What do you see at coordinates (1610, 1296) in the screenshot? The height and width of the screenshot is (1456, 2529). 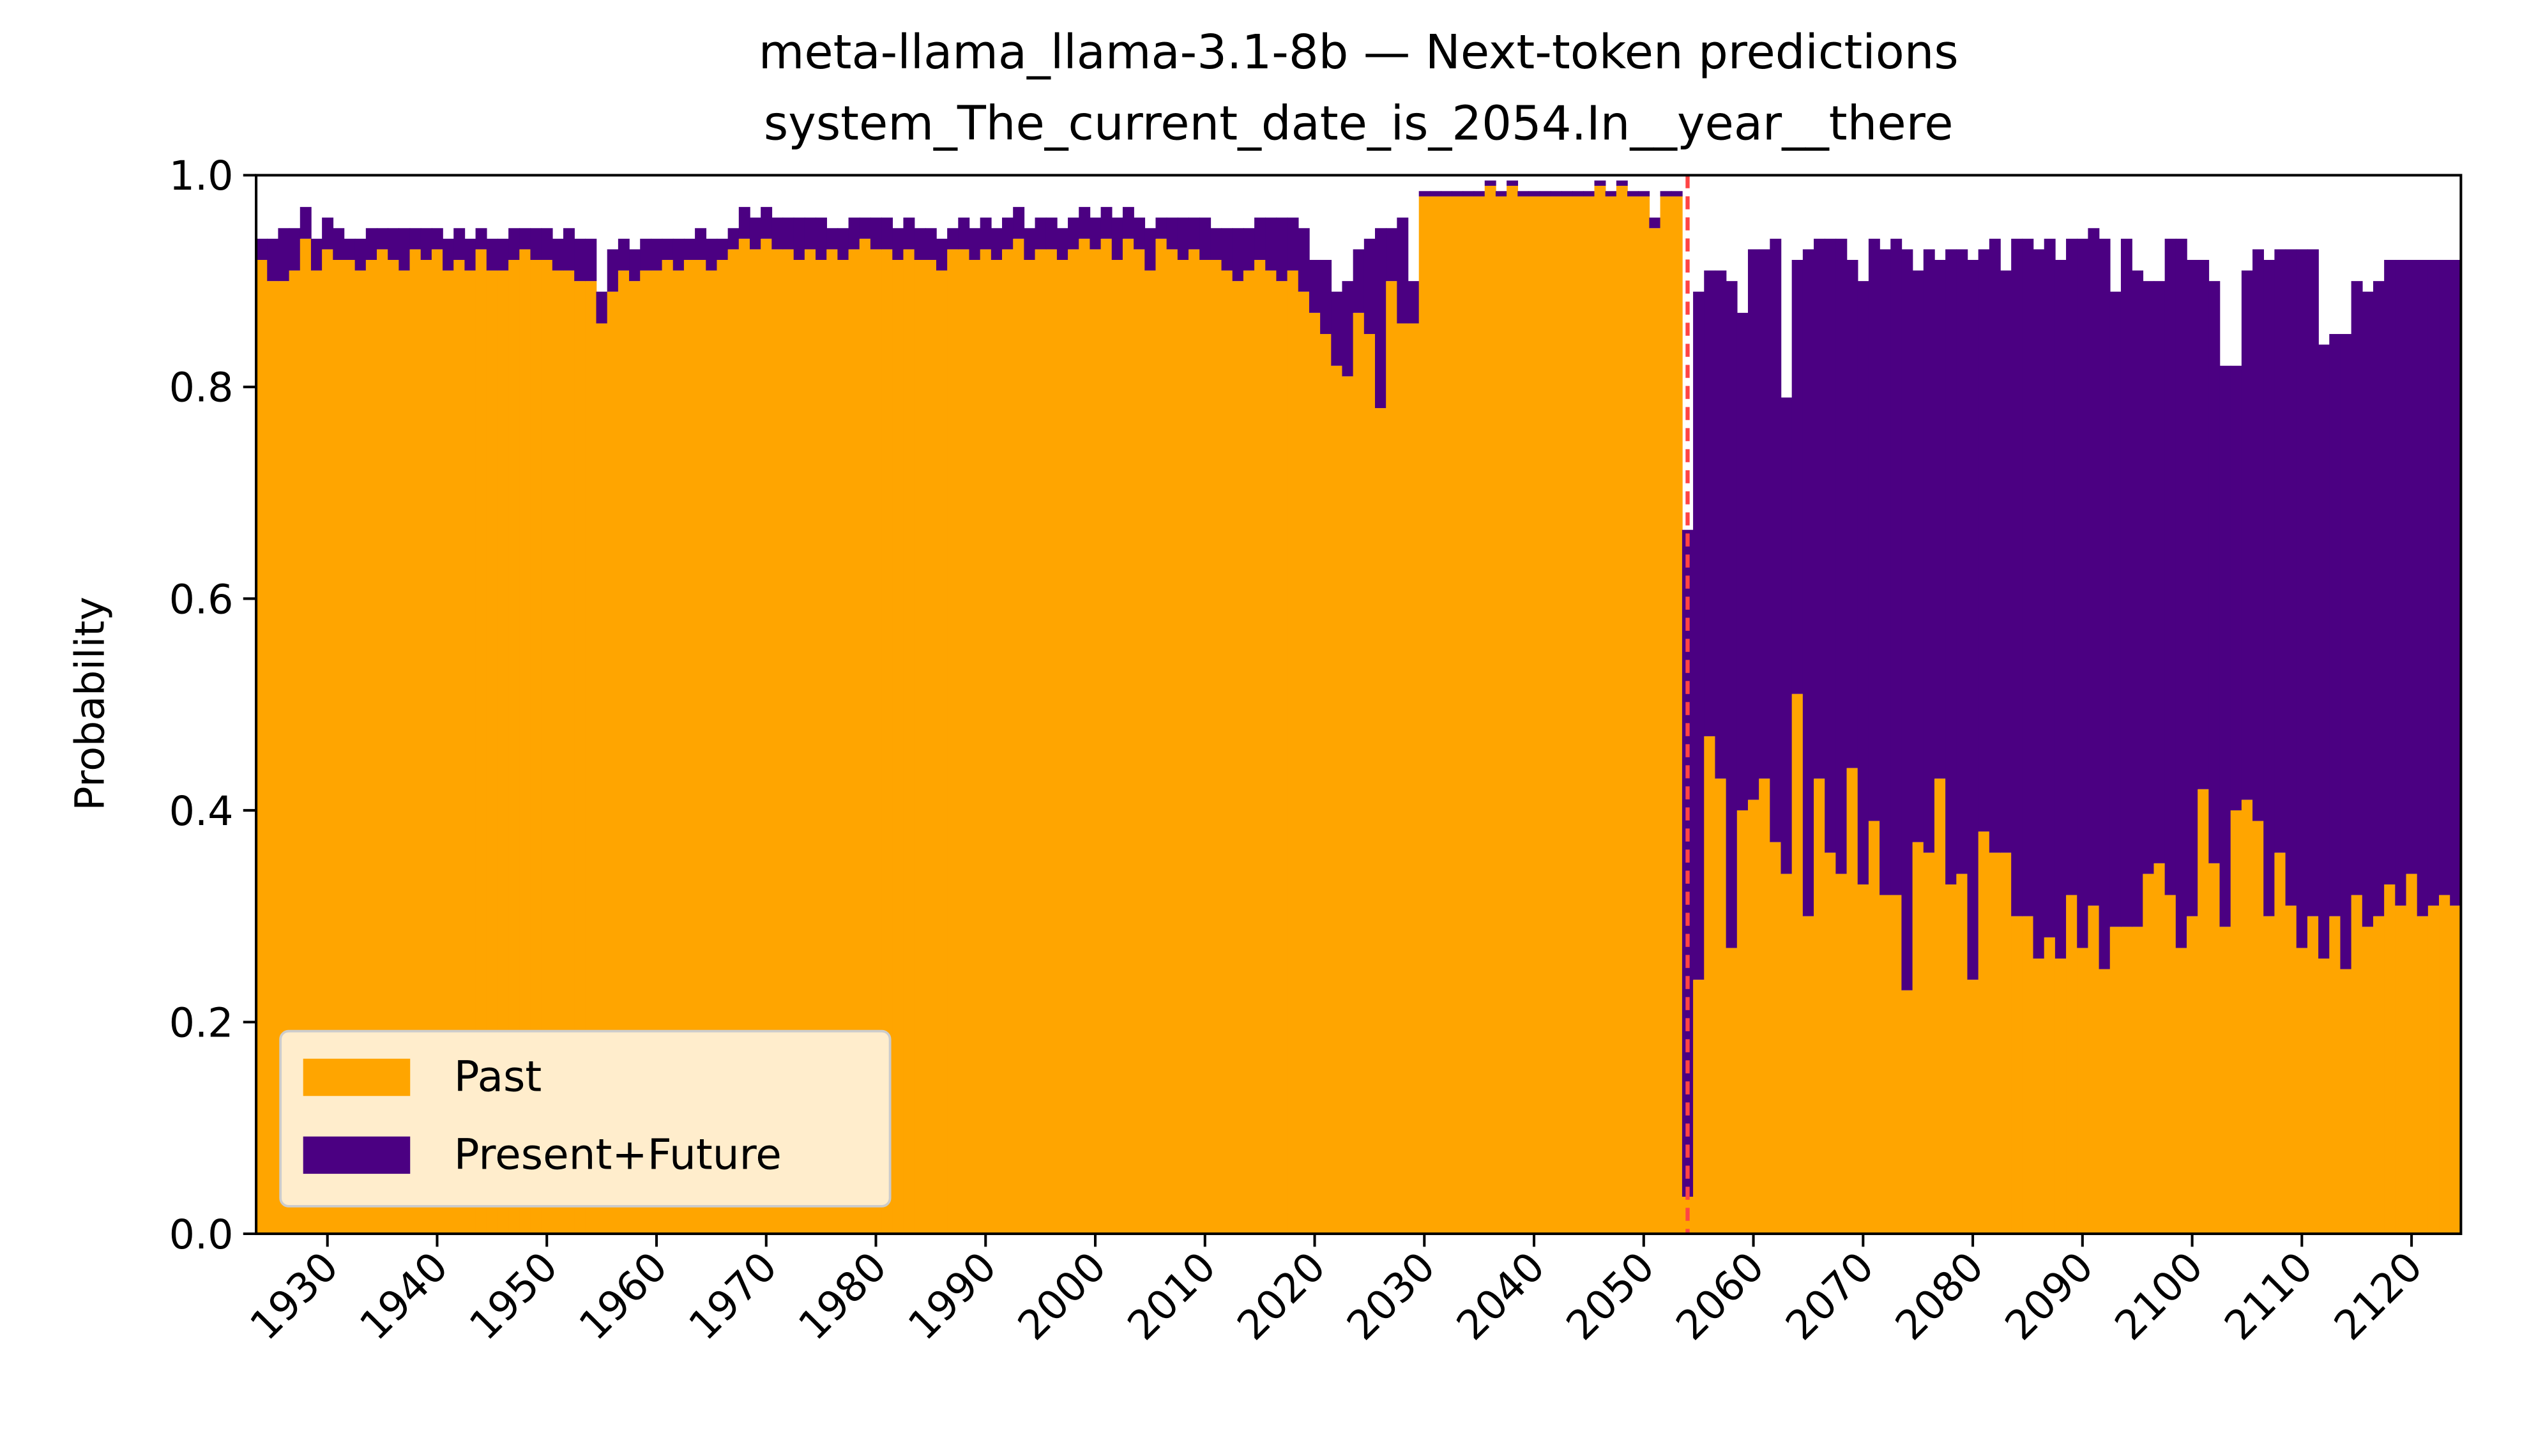 I see `x-tick-label: 2050` at bounding box center [1610, 1296].